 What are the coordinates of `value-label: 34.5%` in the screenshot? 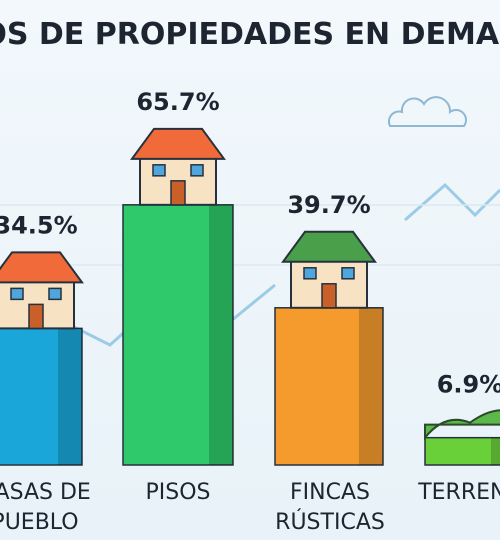 It's located at (39, 225).